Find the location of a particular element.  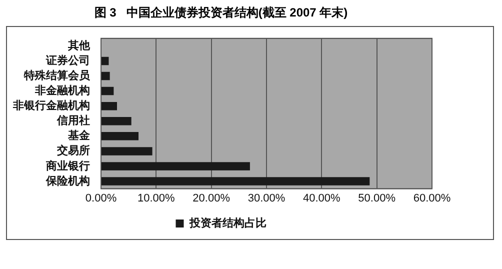

chart-title: 图 3 中国企业债券投资者结构(截至 2007 年末) is located at coordinates (221, 13).